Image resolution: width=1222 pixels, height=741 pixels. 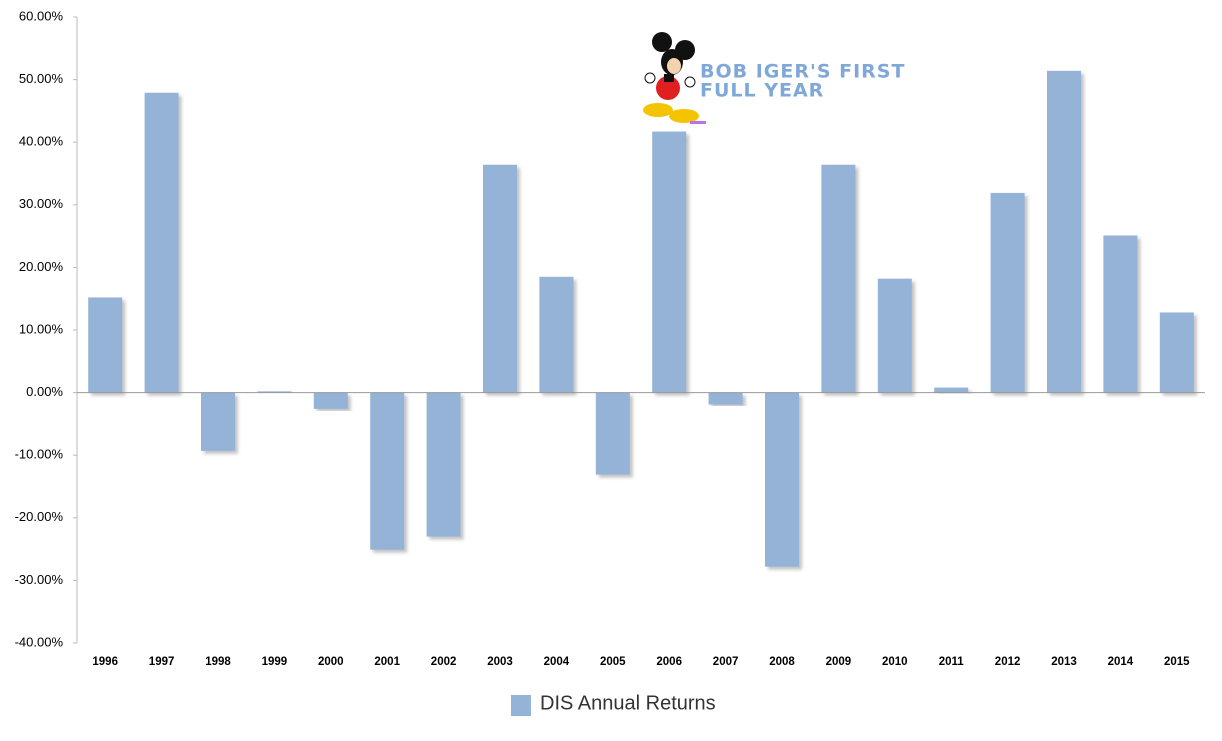 I want to click on y-tick-label: -40.00%, so click(x=39, y=641).